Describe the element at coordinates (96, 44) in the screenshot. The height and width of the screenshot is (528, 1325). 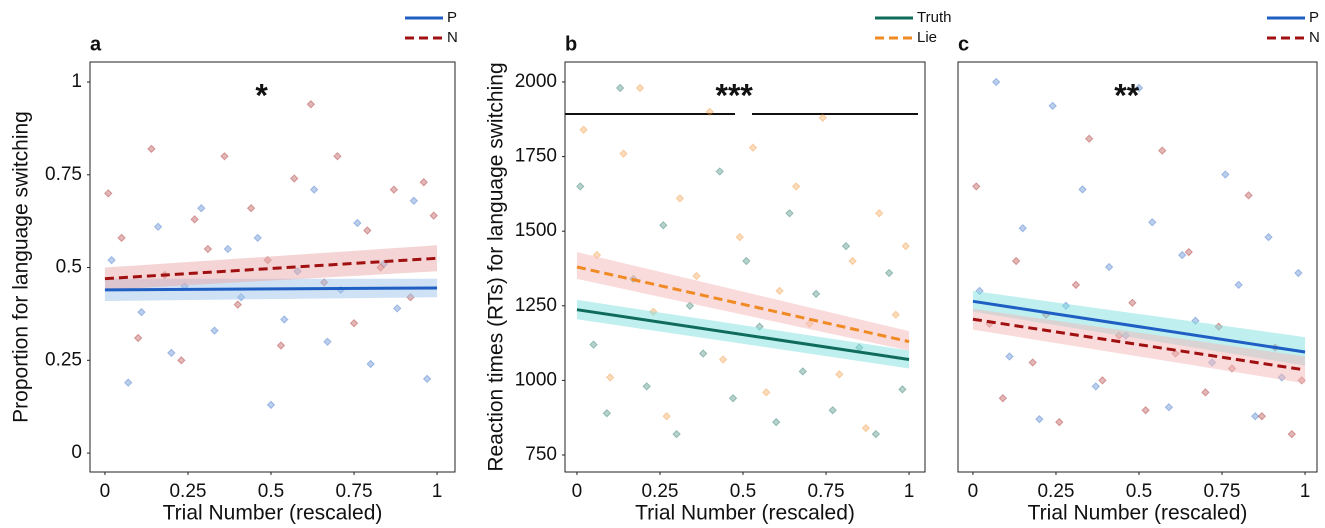
I see `panel-label: a` at that location.